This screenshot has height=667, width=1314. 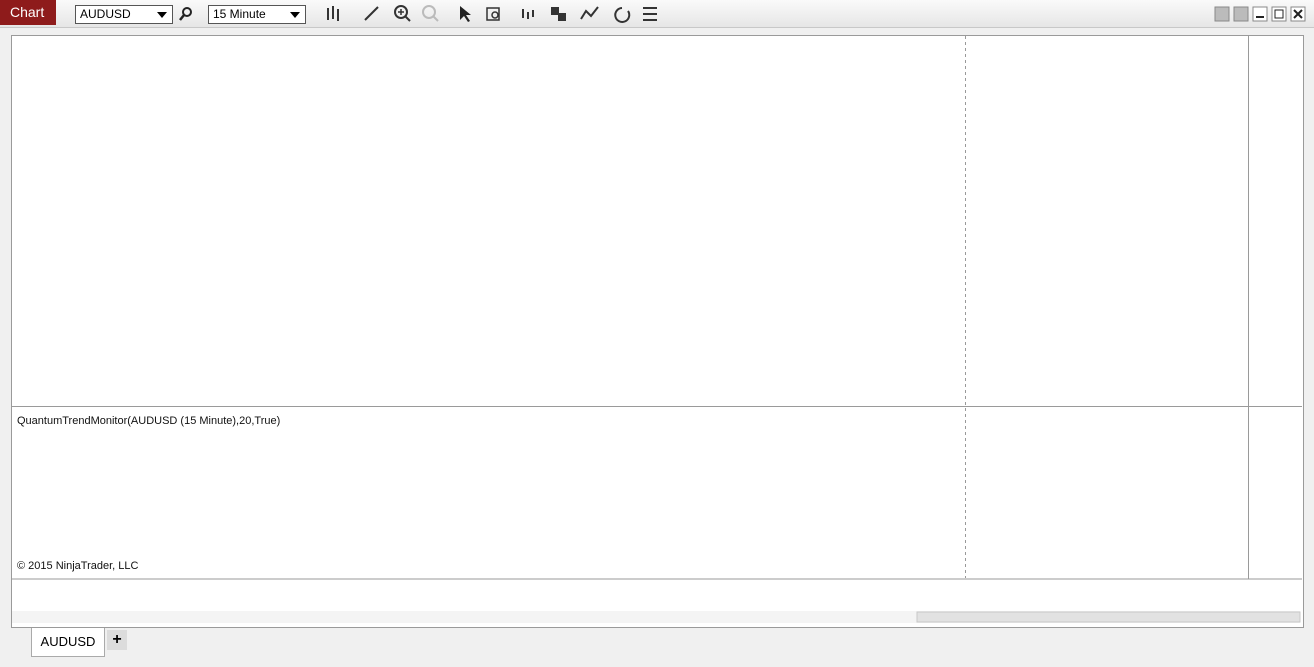 I want to click on chart-button: Chart, so click(x=28, y=12).